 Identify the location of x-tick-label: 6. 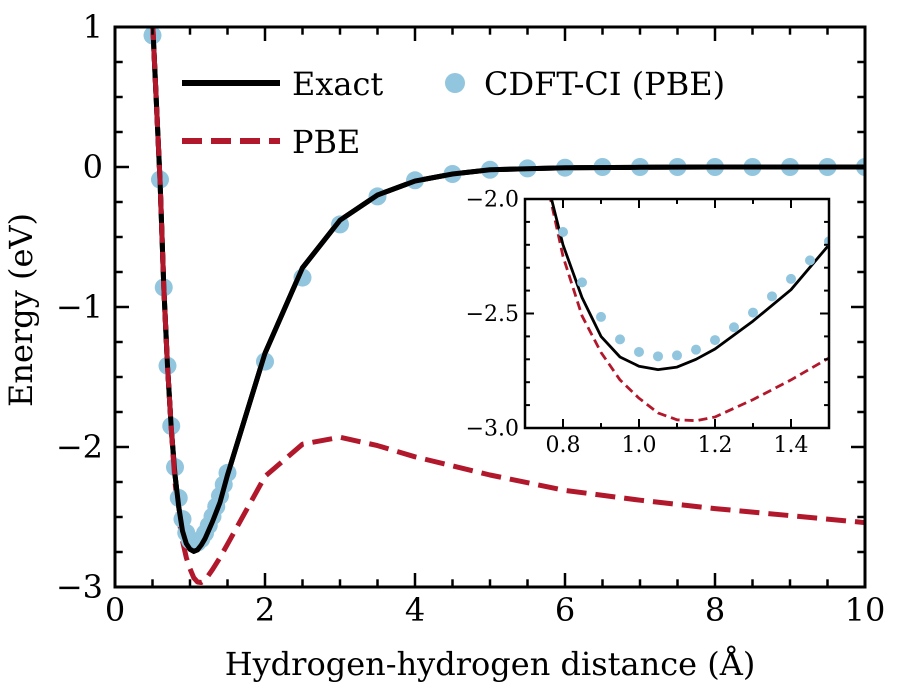
(565, 610).